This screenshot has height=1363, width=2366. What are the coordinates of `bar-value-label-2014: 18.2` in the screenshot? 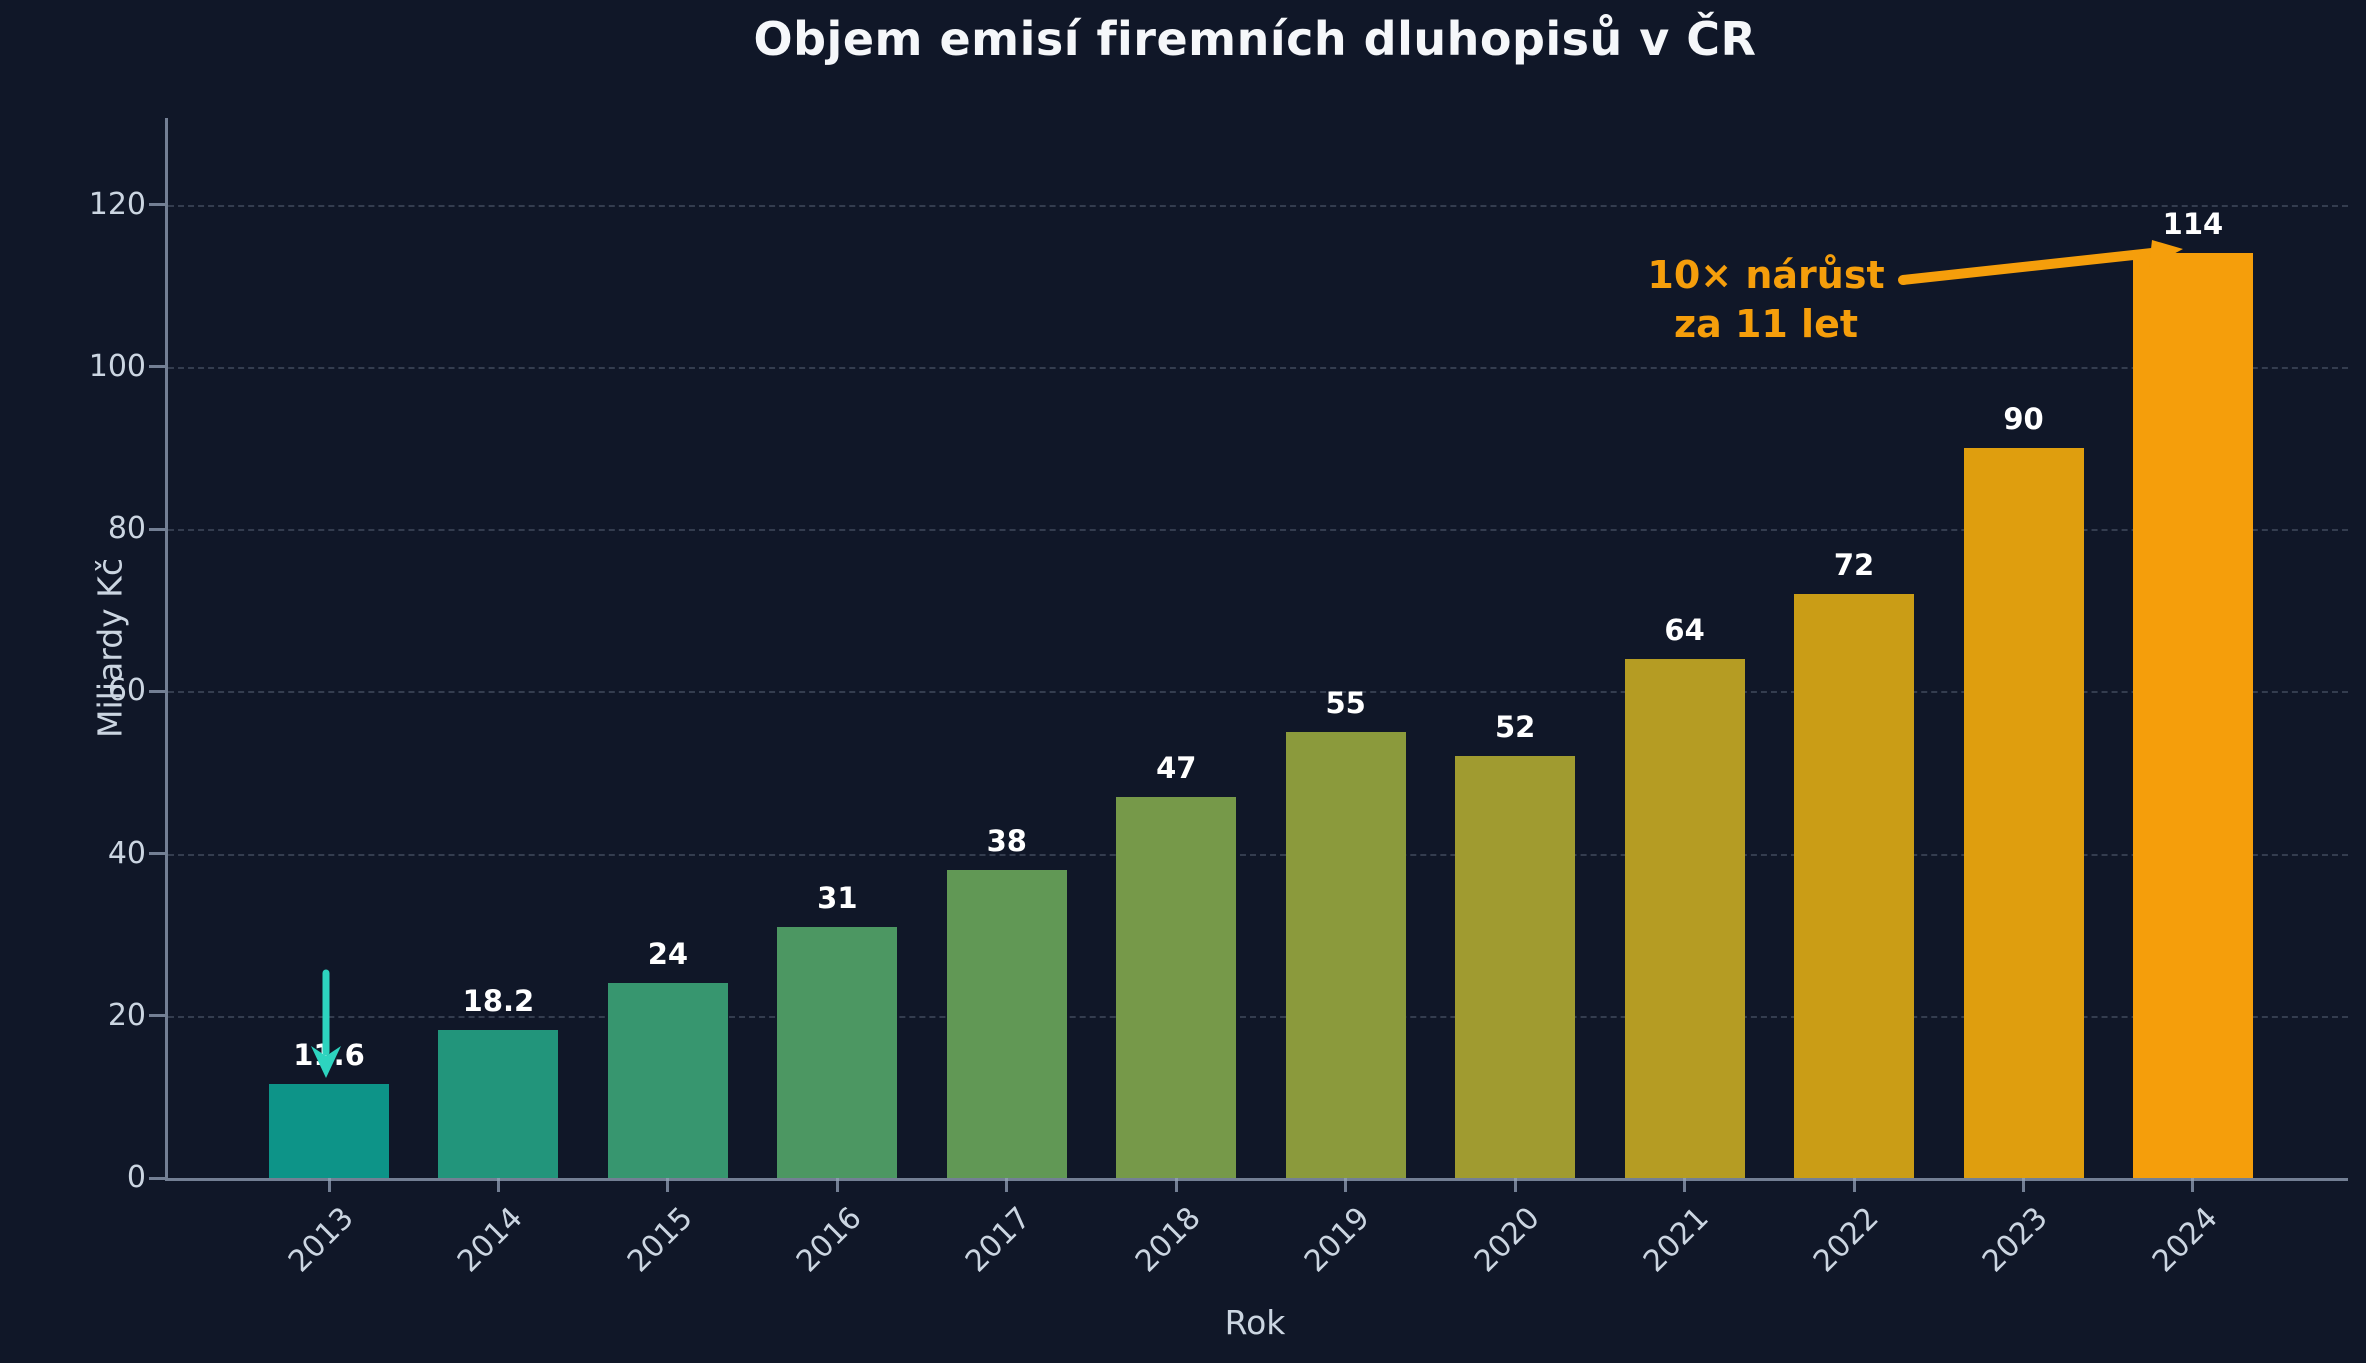 It's located at (498, 1001).